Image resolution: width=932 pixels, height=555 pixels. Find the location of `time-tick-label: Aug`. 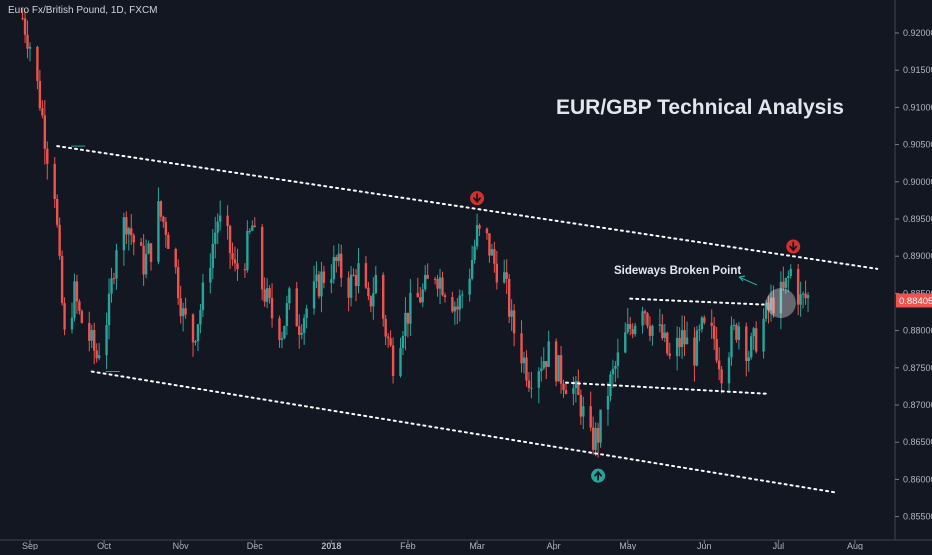

time-tick-label: Aug is located at coordinates (855, 545).